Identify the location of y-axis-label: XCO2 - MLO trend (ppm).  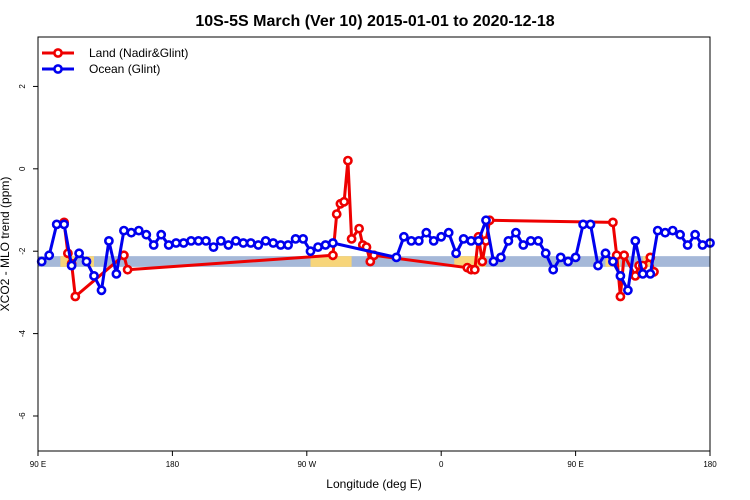
(6, 244).